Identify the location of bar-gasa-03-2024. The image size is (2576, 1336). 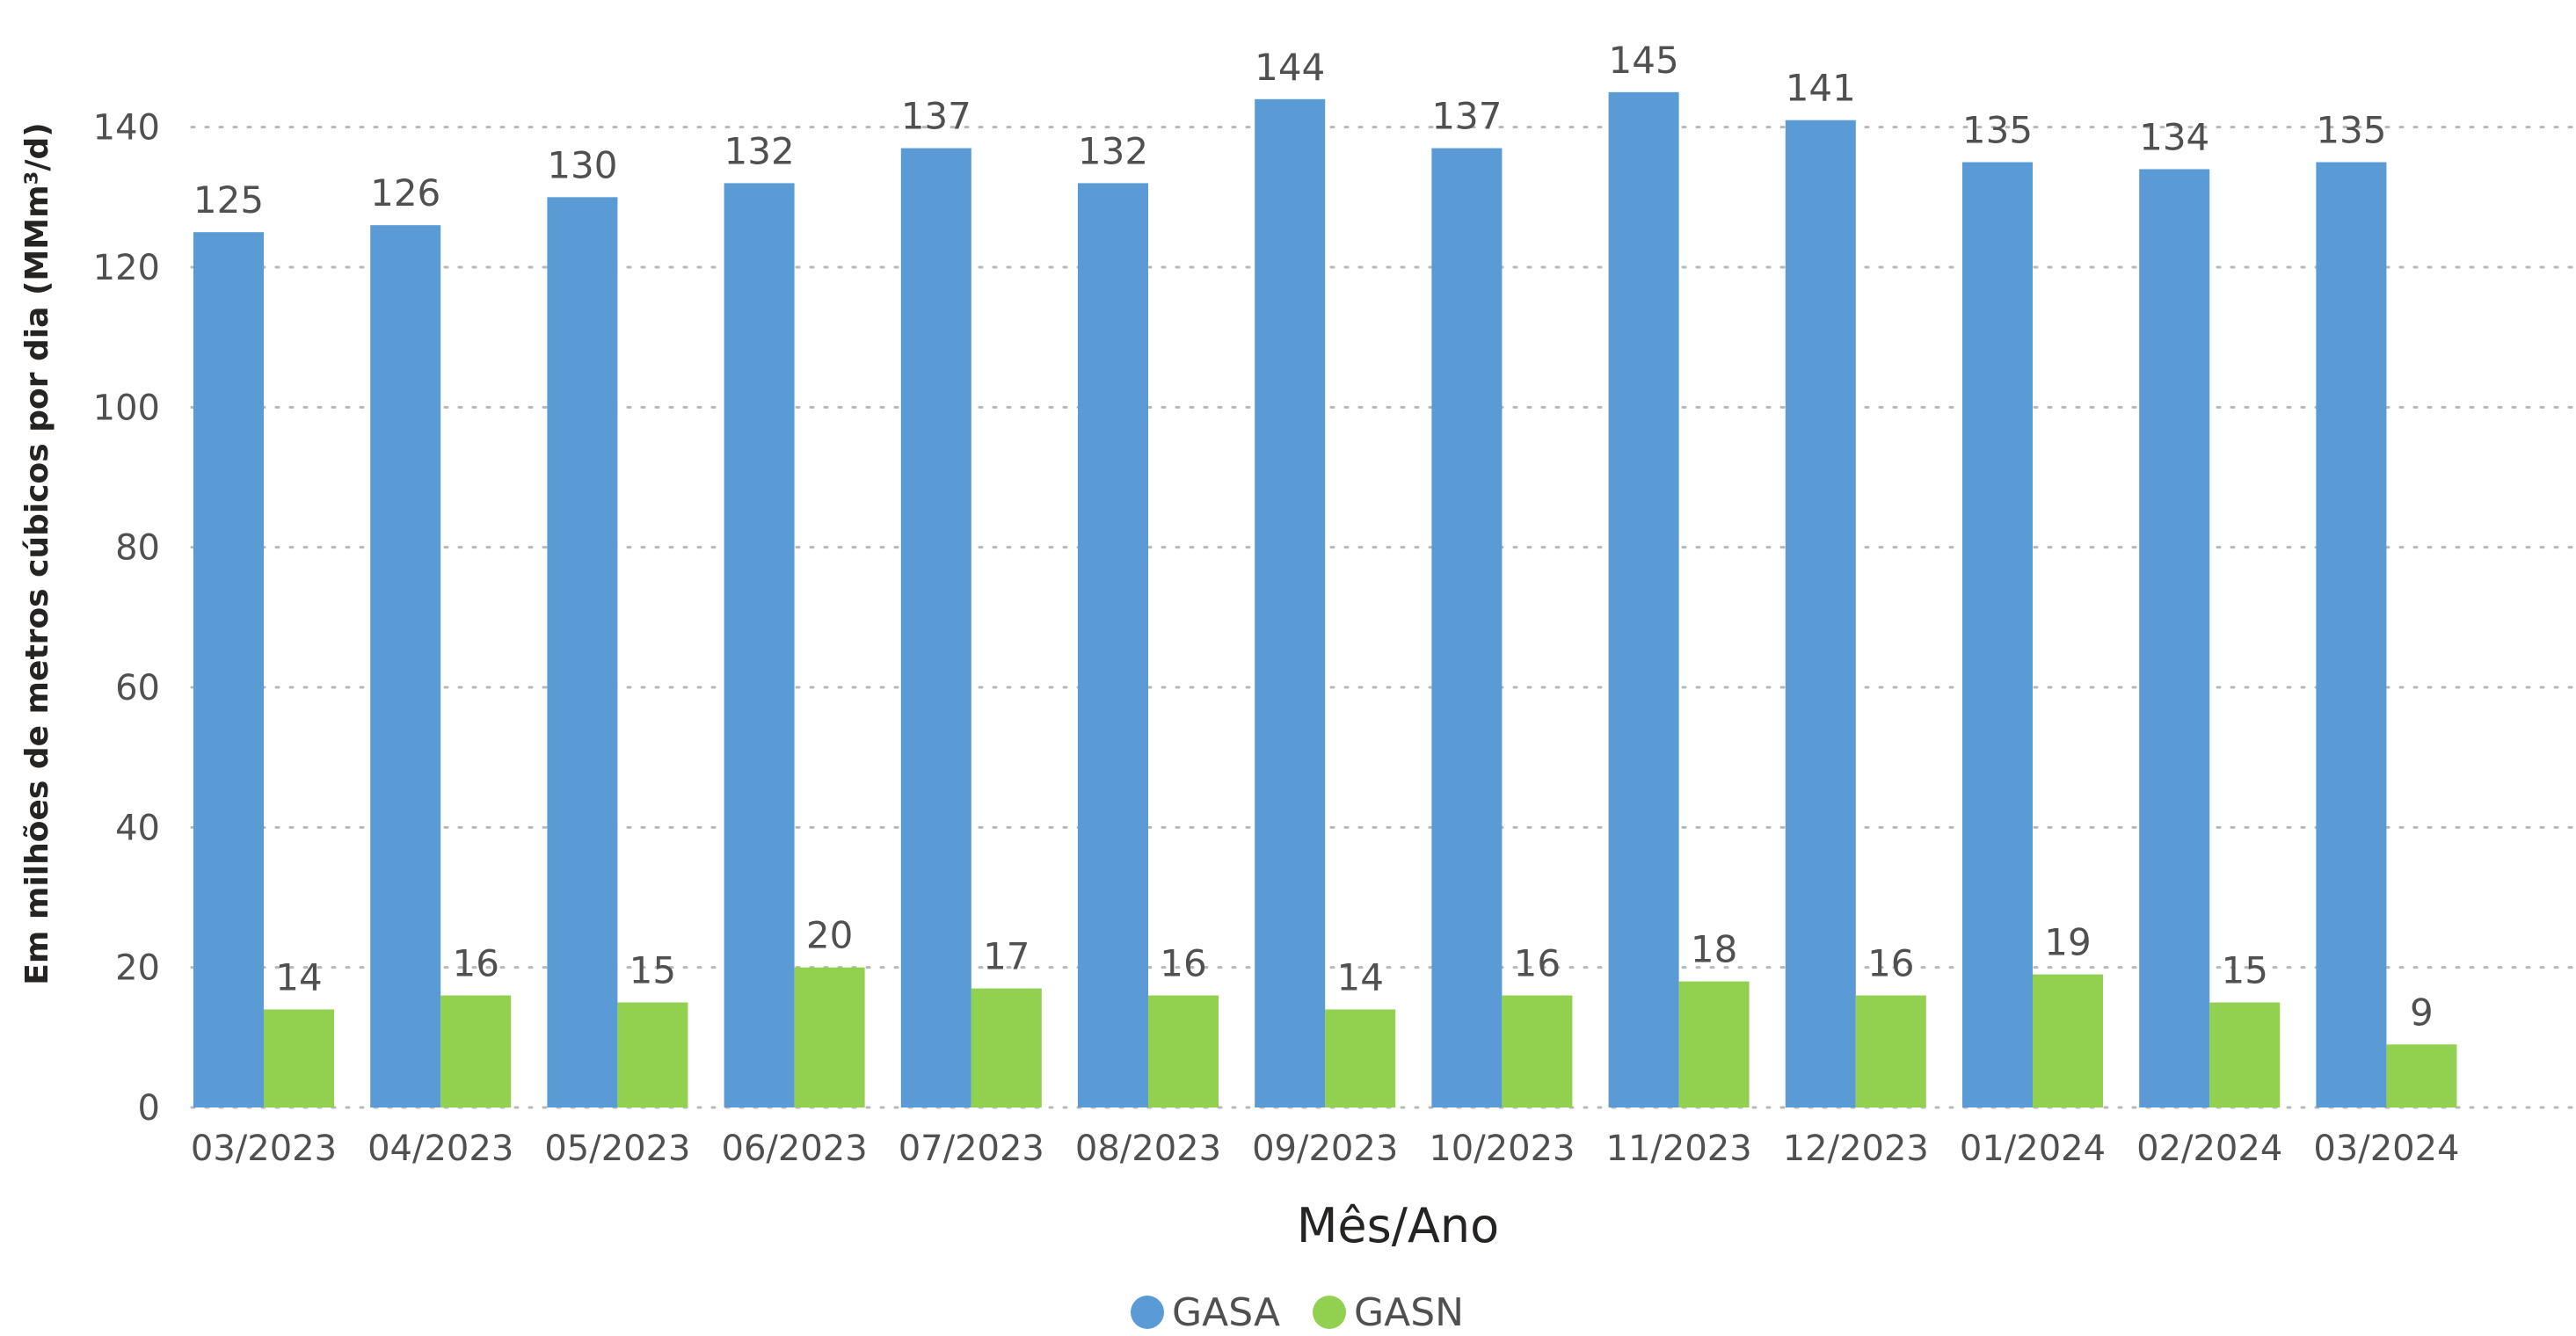
(2351, 634).